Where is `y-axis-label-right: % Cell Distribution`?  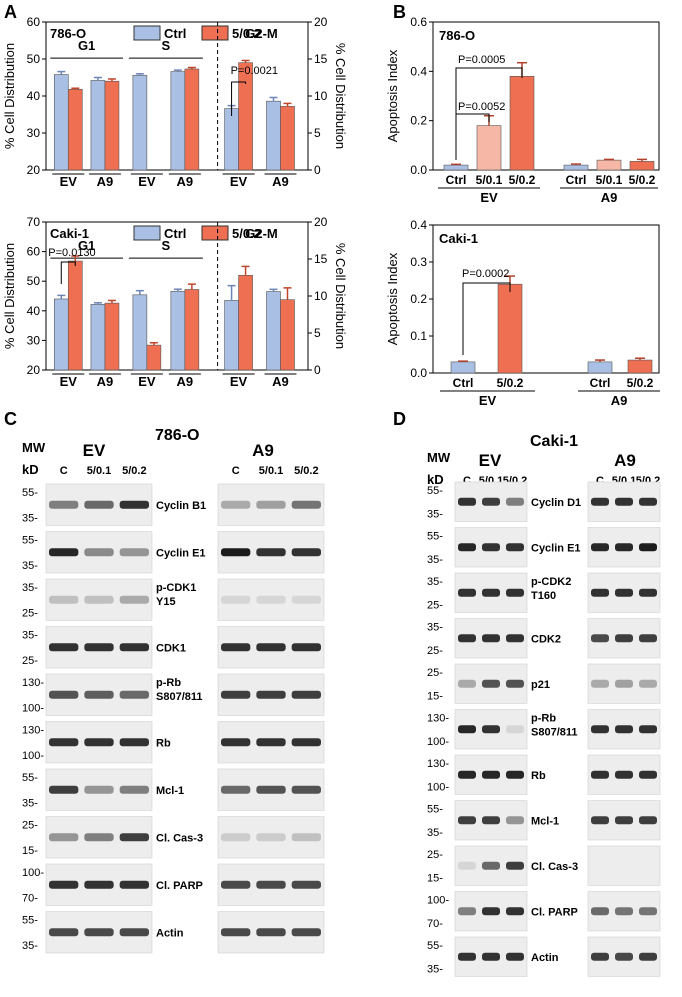 y-axis-label-right: % Cell Distribution is located at coordinates (340, 296).